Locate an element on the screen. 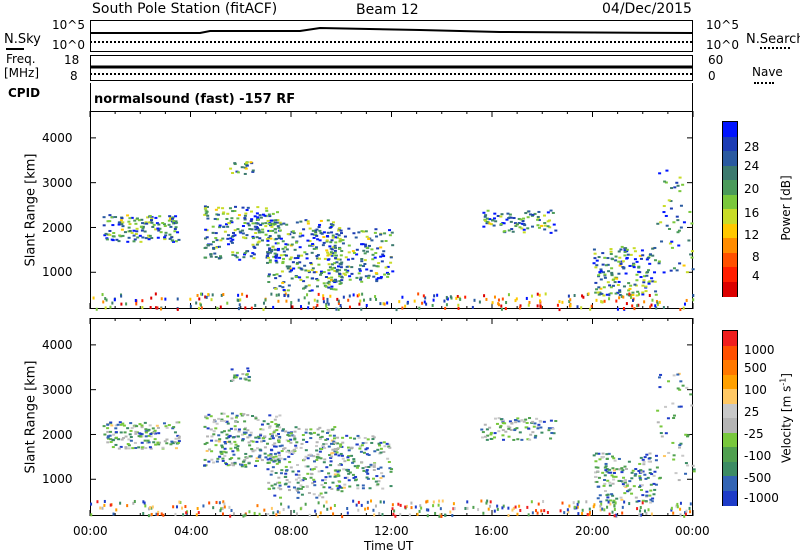 Image resolution: width=800 pixels, height=554 pixels. velocity-cbar-tick--500: -500 is located at coordinates (758, 478).